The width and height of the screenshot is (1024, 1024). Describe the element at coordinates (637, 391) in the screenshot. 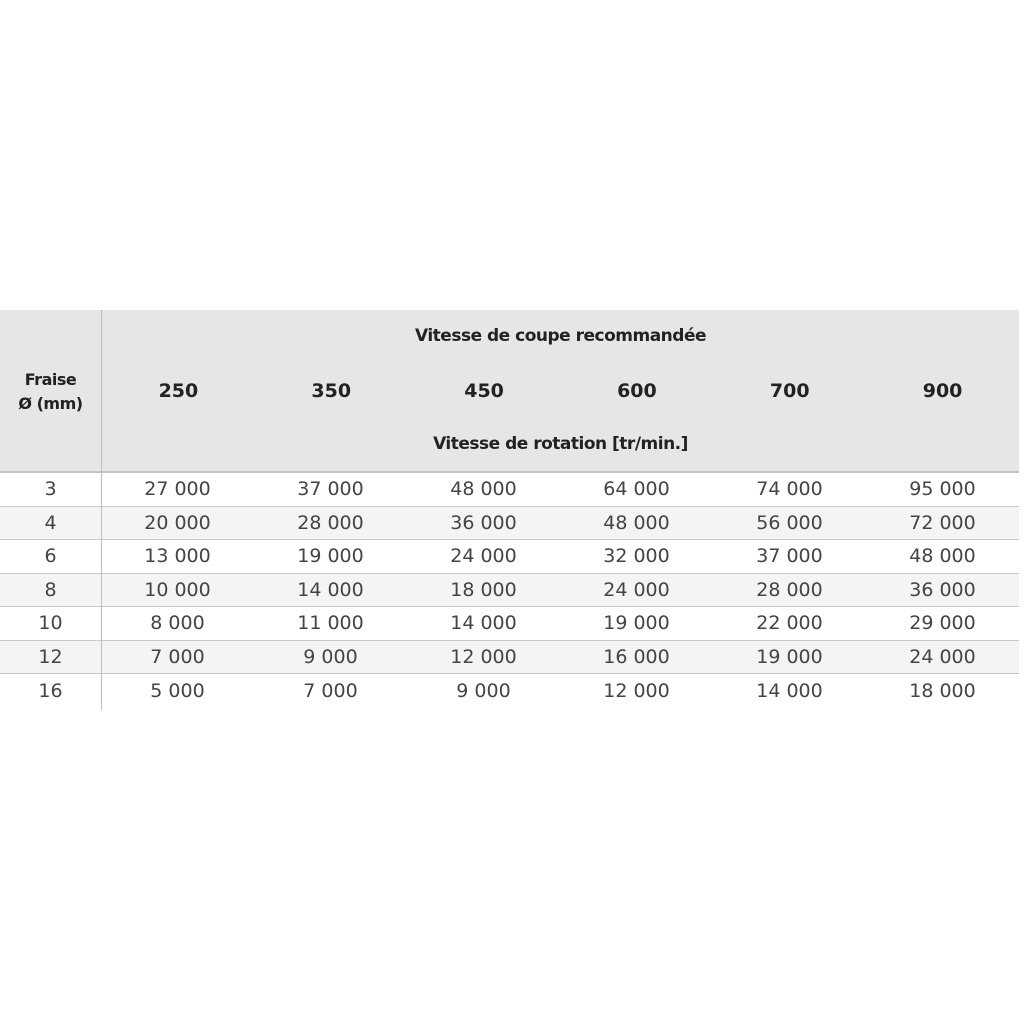

I see `column-header: 600` at that location.